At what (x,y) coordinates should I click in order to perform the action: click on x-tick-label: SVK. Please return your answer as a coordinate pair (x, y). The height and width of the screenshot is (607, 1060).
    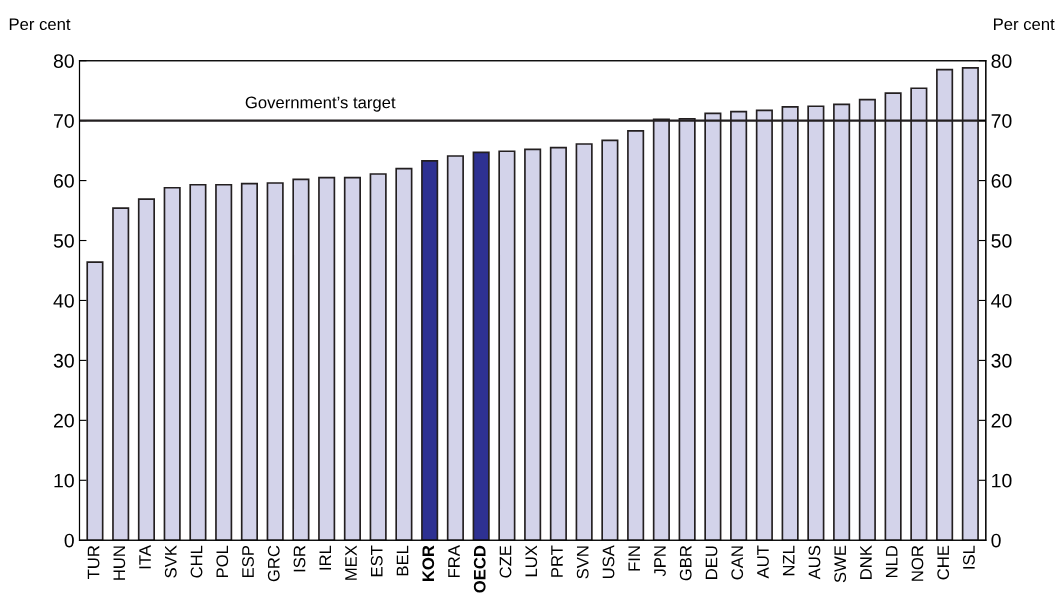
    Looking at the image, I should click on (170, 561).